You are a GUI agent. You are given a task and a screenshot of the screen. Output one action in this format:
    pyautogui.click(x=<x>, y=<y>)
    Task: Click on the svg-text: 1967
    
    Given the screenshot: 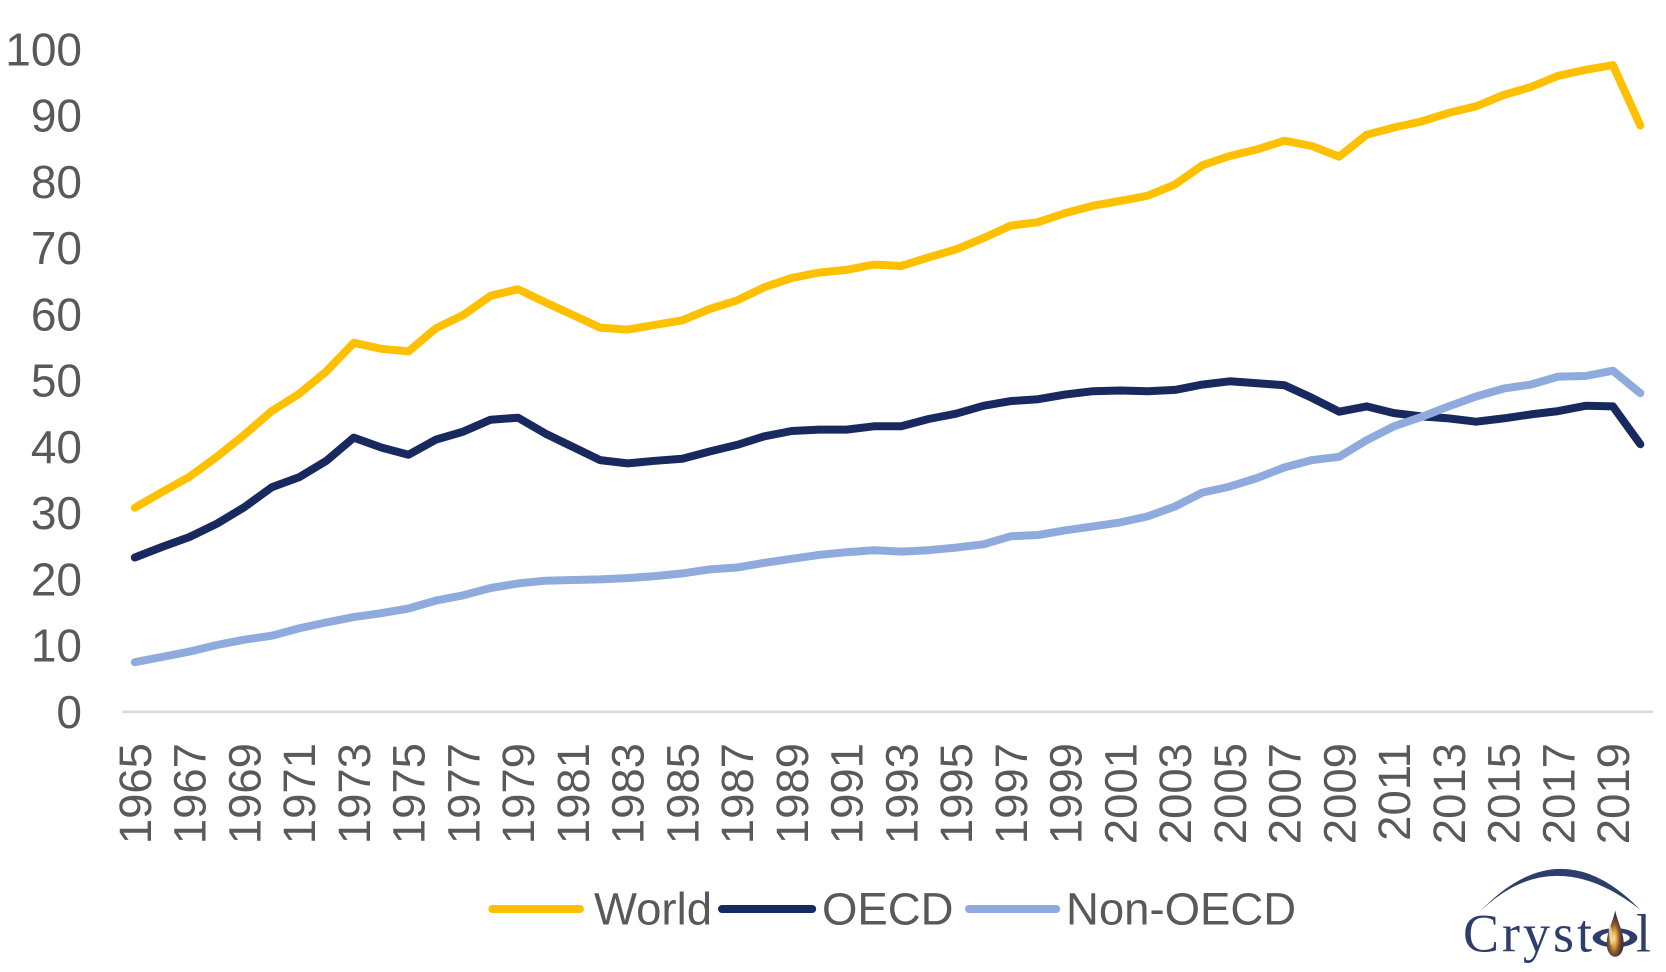 What is the action you would take?
    pyautogui.click(x=190, y=793)
    